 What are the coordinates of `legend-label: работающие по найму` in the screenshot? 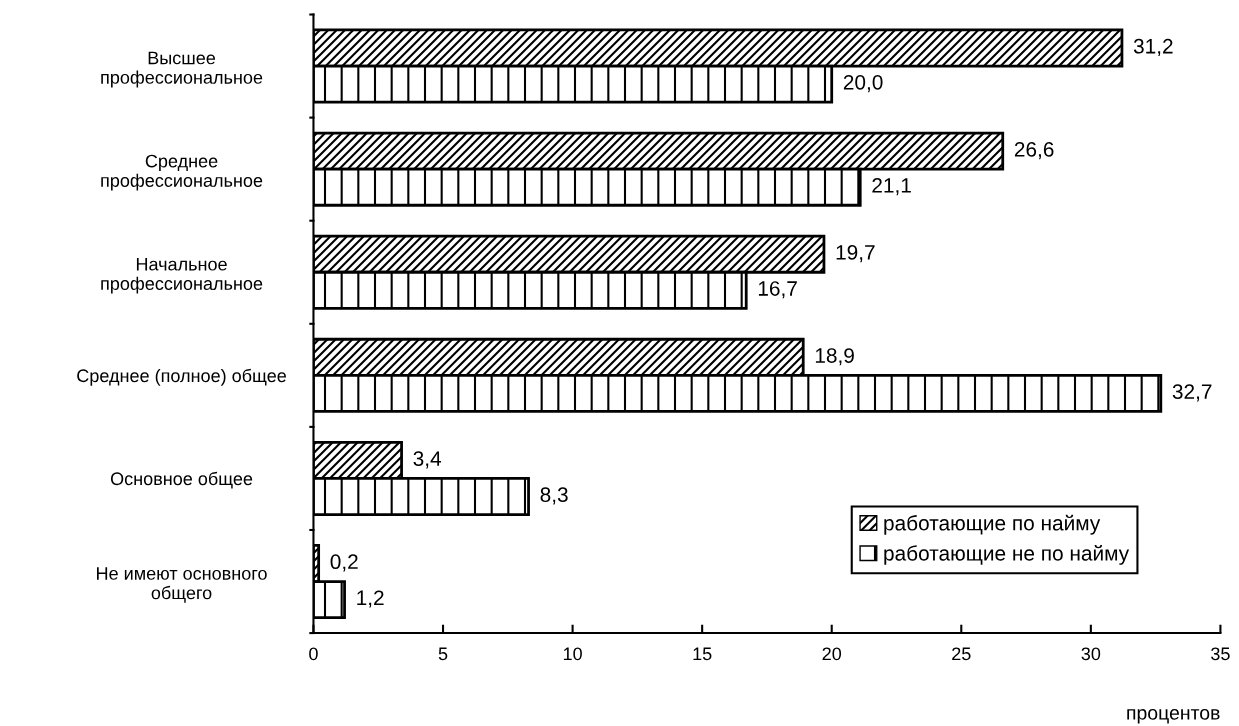 It's located at (992, 524).